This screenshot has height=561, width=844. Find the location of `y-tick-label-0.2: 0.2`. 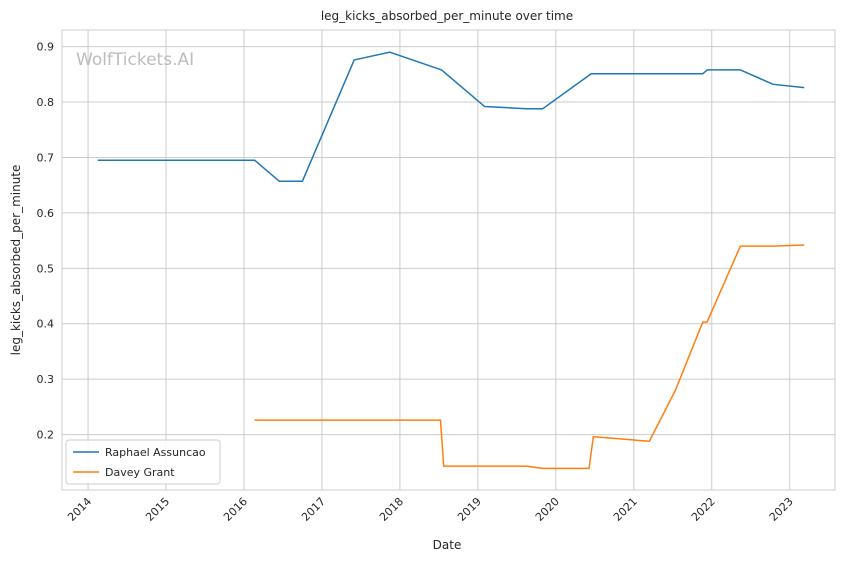

y-tick-label-0.2: 0.2 is located at coordinates (46, 435).